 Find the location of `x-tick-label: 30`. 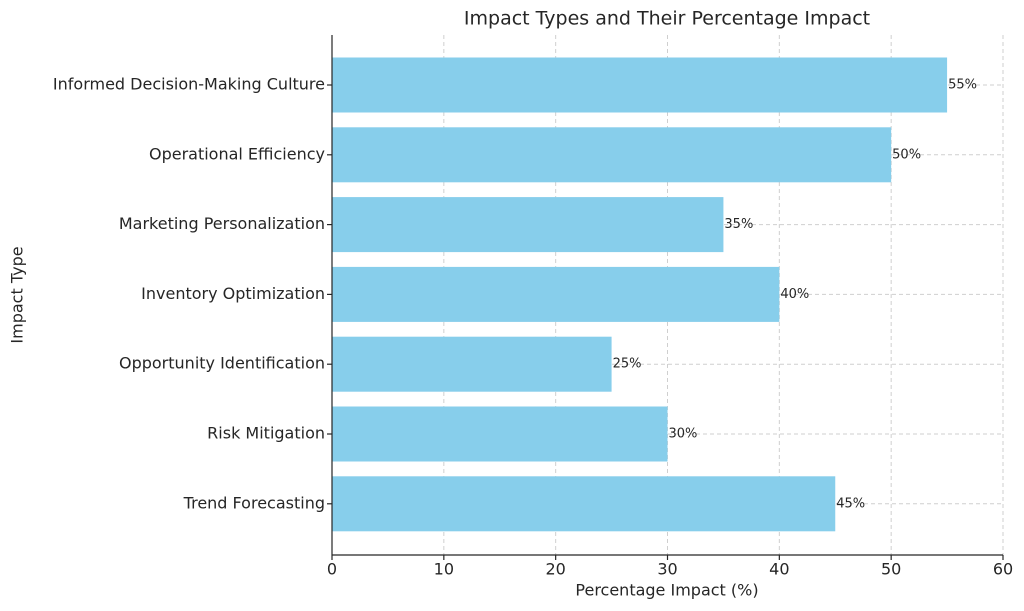

x-tick-label: 30 is located at coordinates (667, 569).